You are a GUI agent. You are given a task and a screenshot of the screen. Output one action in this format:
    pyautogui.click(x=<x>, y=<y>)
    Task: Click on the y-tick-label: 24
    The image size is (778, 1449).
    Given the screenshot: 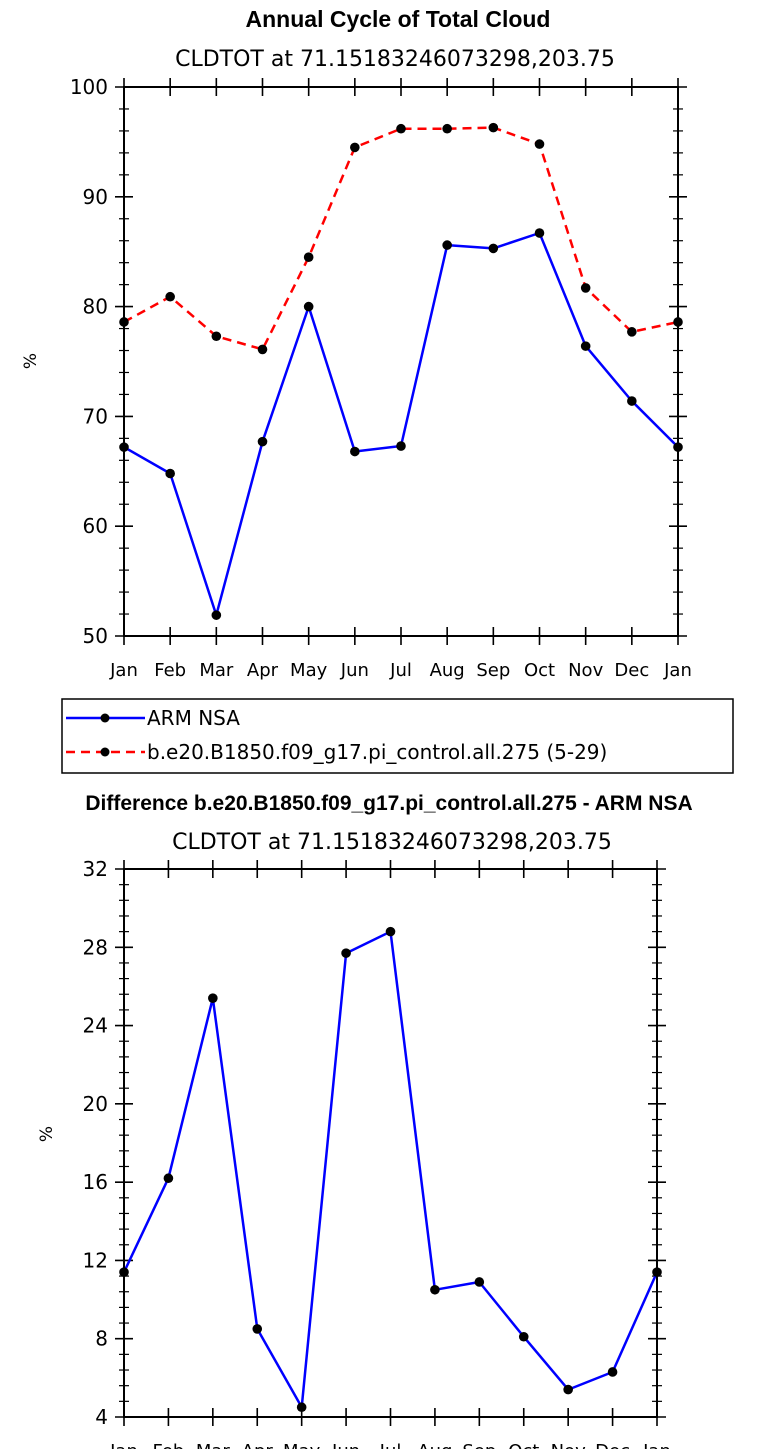 What is the action you would take?
    pyautogui.click(x=95, y=1026)
    